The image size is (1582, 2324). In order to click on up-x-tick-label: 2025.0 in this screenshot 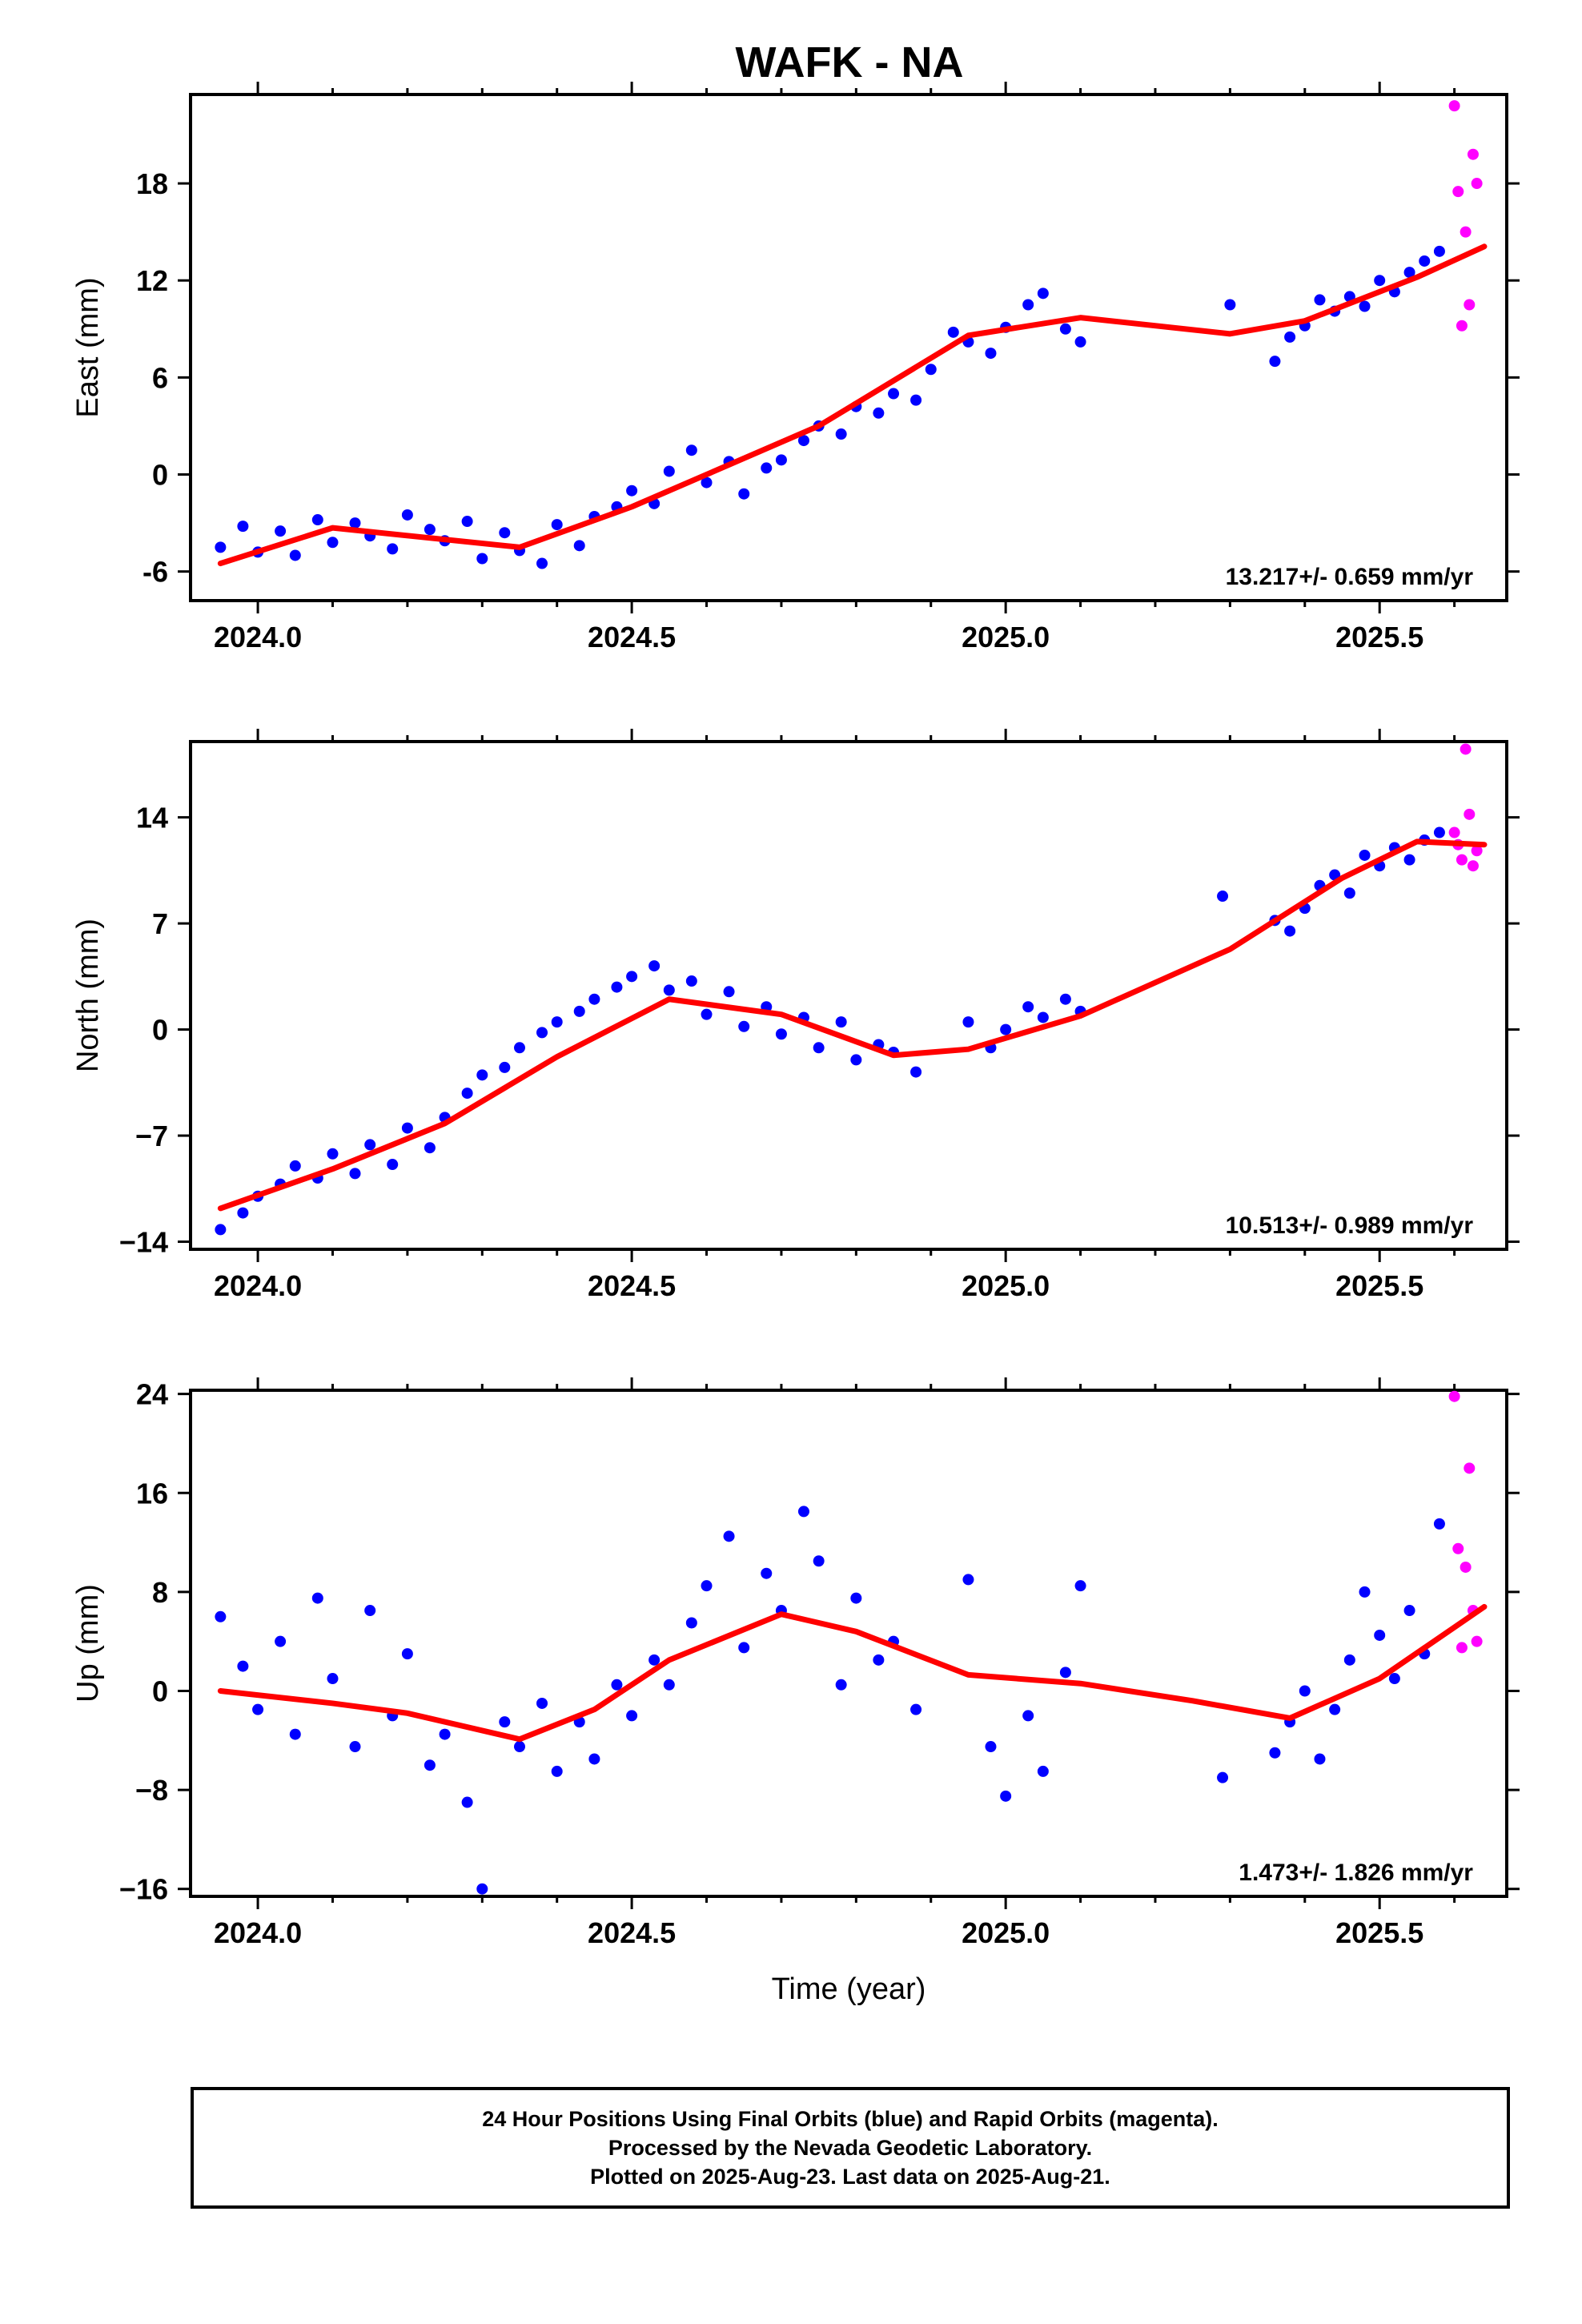, I will do `click(1006, 1932)`.